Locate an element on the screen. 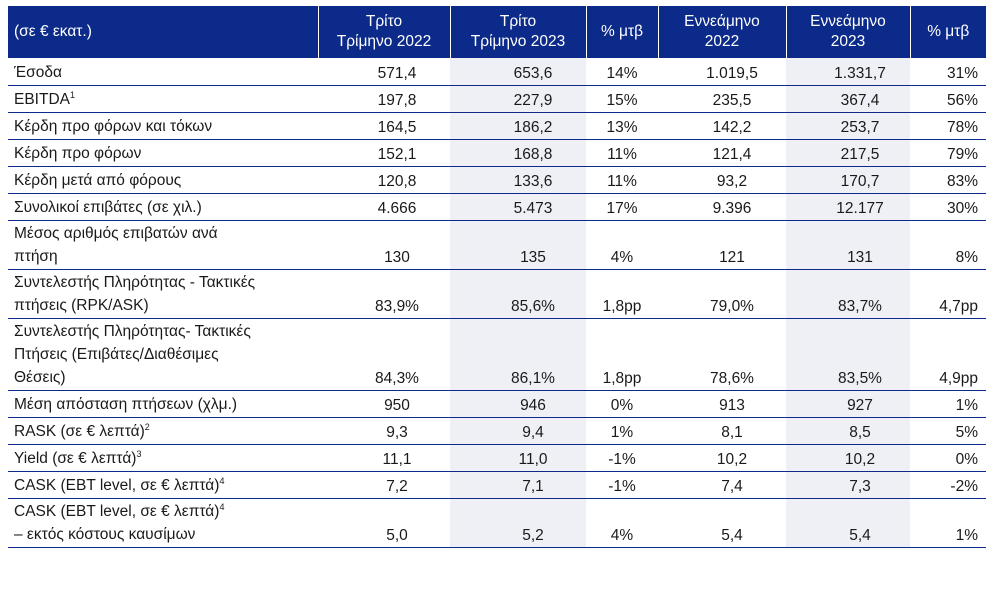 This screenshot has width=998, height=589. cell-yoy-9m: 78% is located at coordinates (948, 126).